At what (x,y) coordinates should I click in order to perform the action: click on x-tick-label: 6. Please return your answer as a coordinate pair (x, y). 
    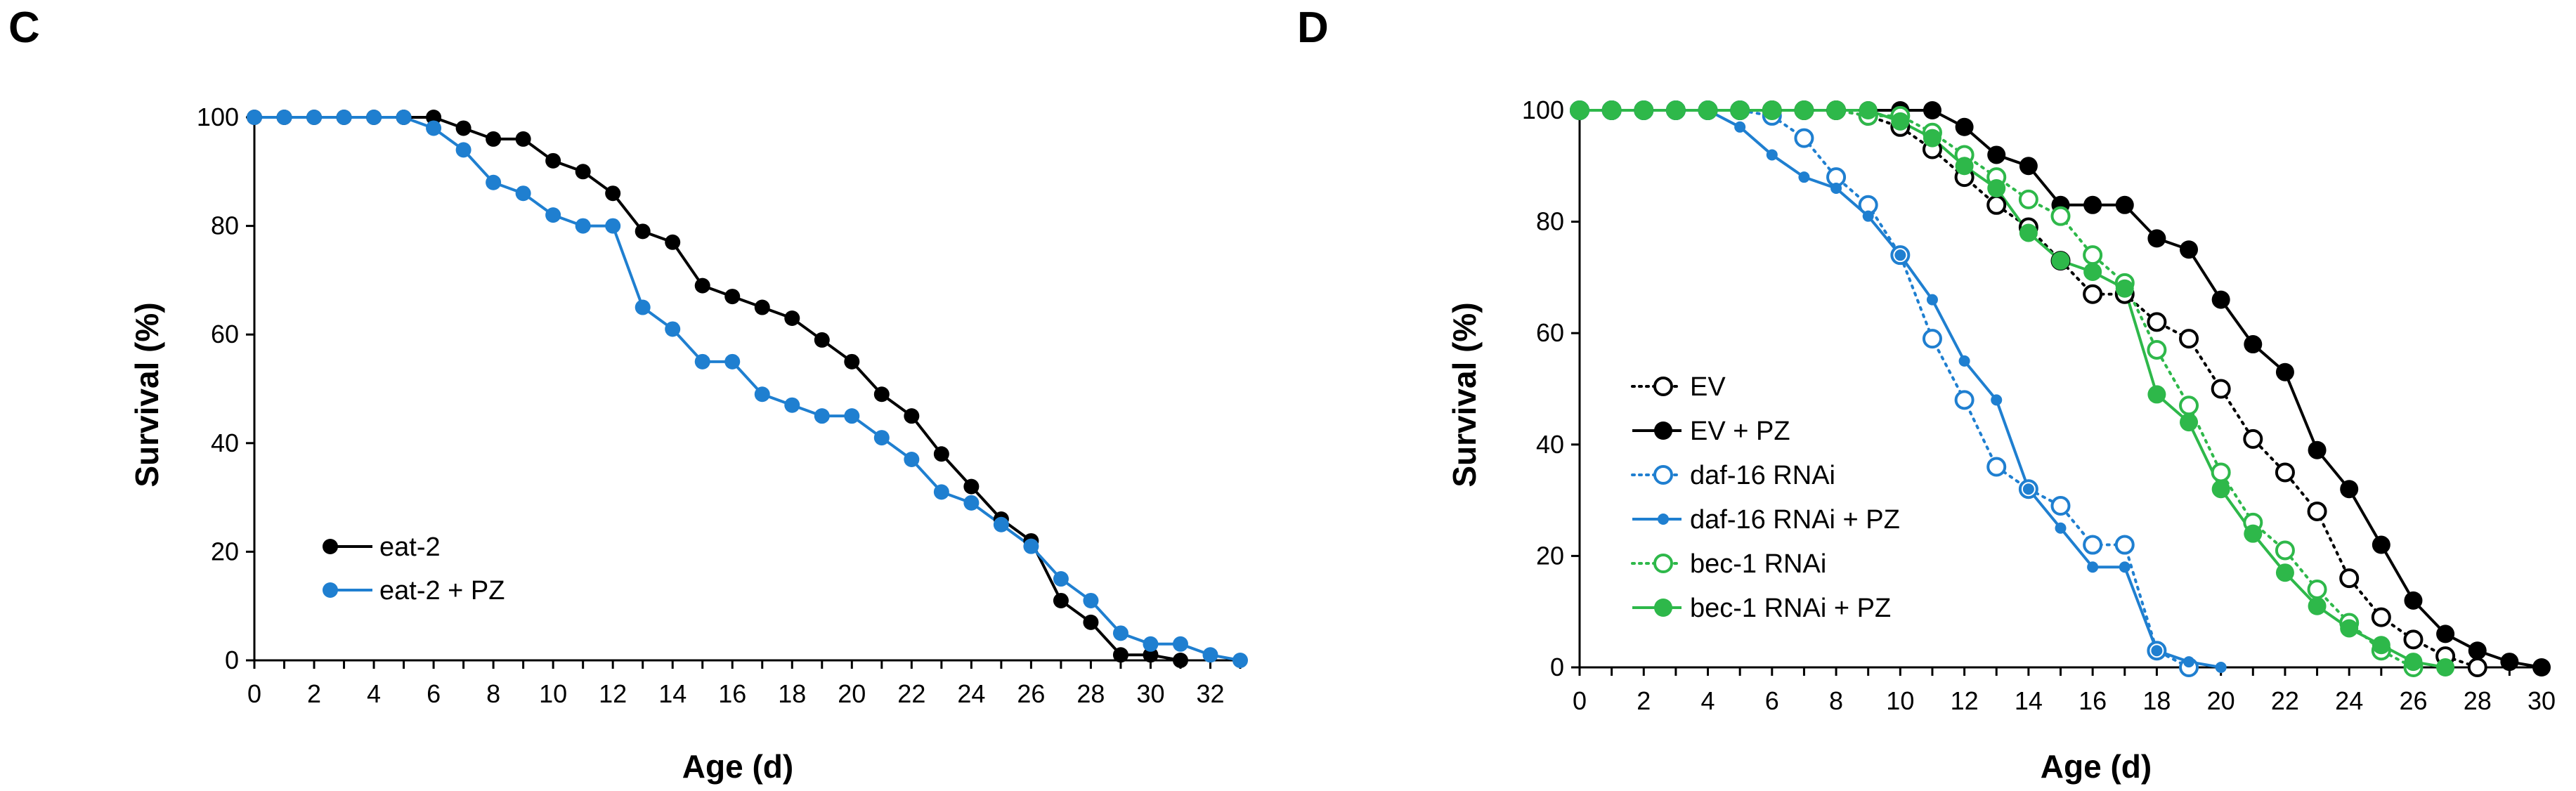
    Looking at the image, I should click on (434, 693).